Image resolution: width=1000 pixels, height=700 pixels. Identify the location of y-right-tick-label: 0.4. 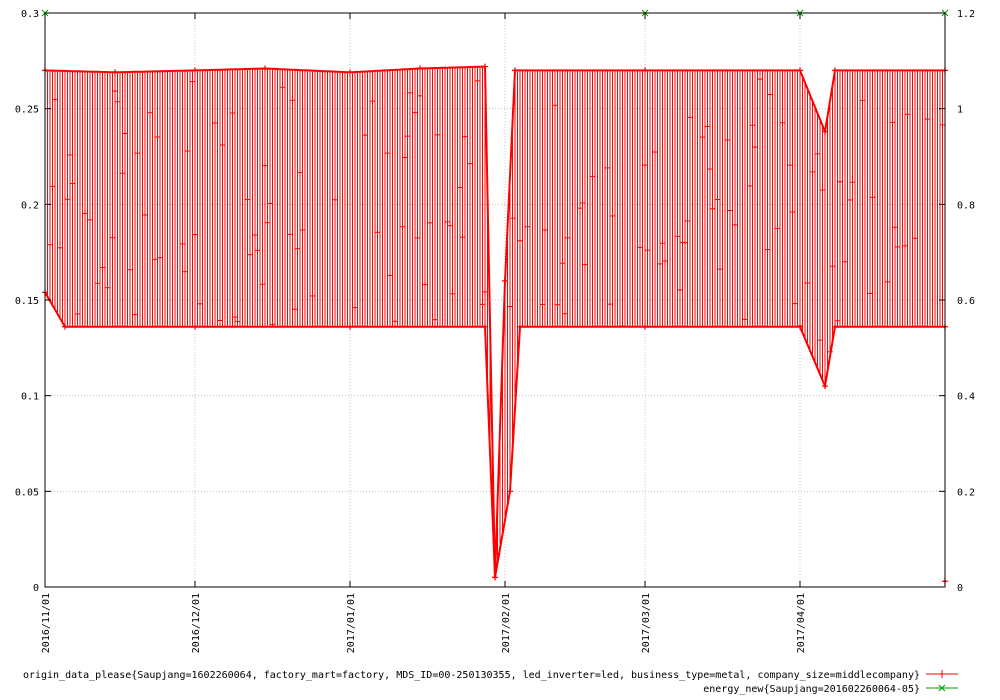
(966, 397).